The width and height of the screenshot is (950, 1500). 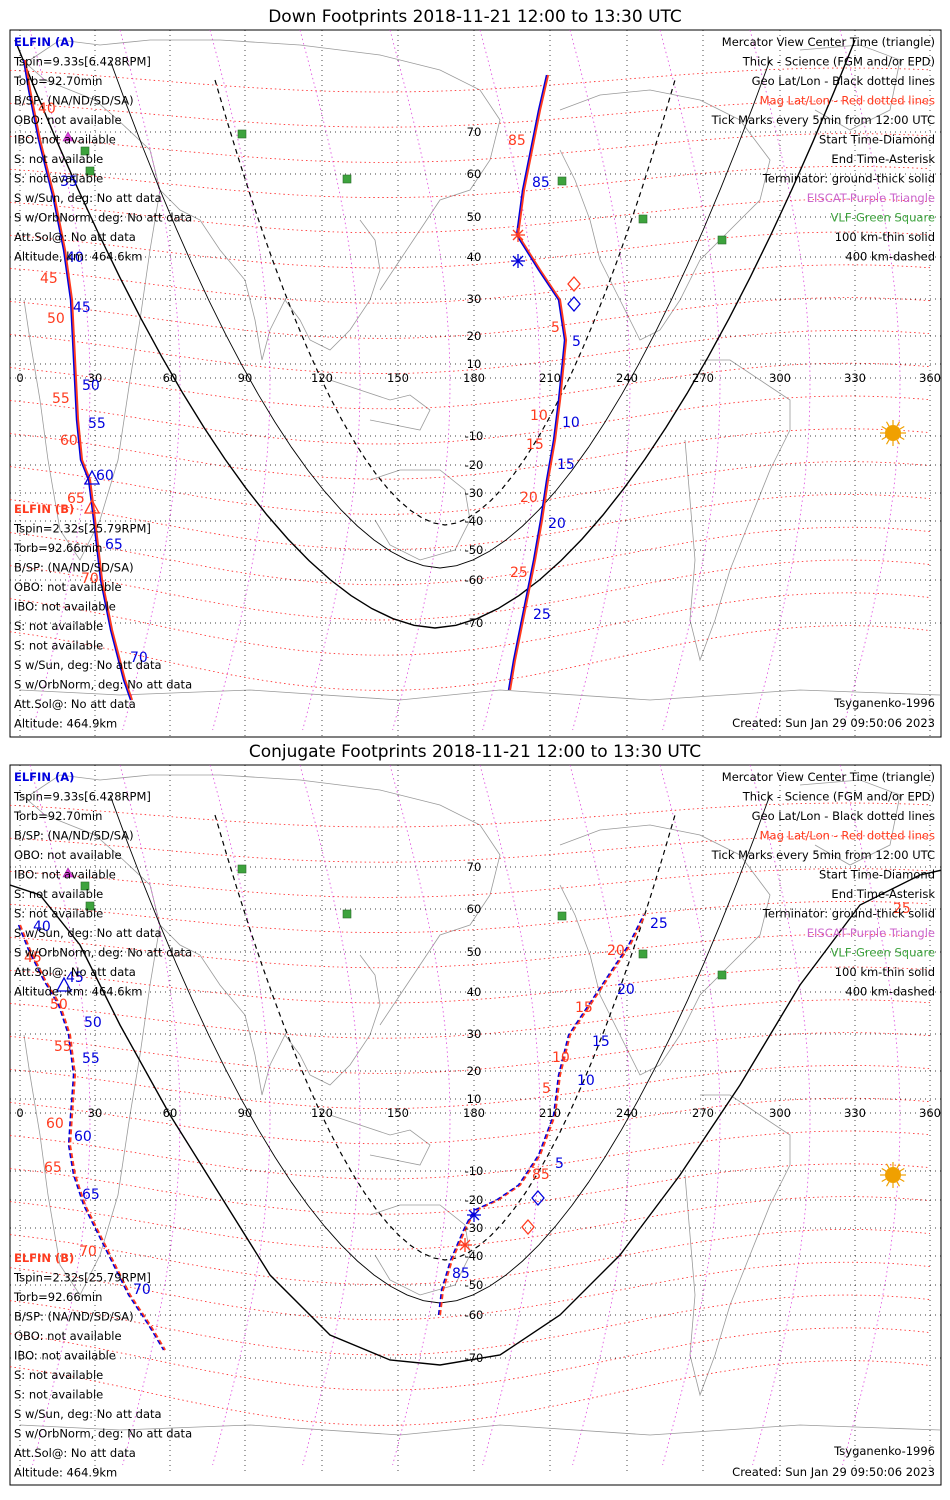 I want to click on lon-tick-label: 120, so click(x=322, y=1113).